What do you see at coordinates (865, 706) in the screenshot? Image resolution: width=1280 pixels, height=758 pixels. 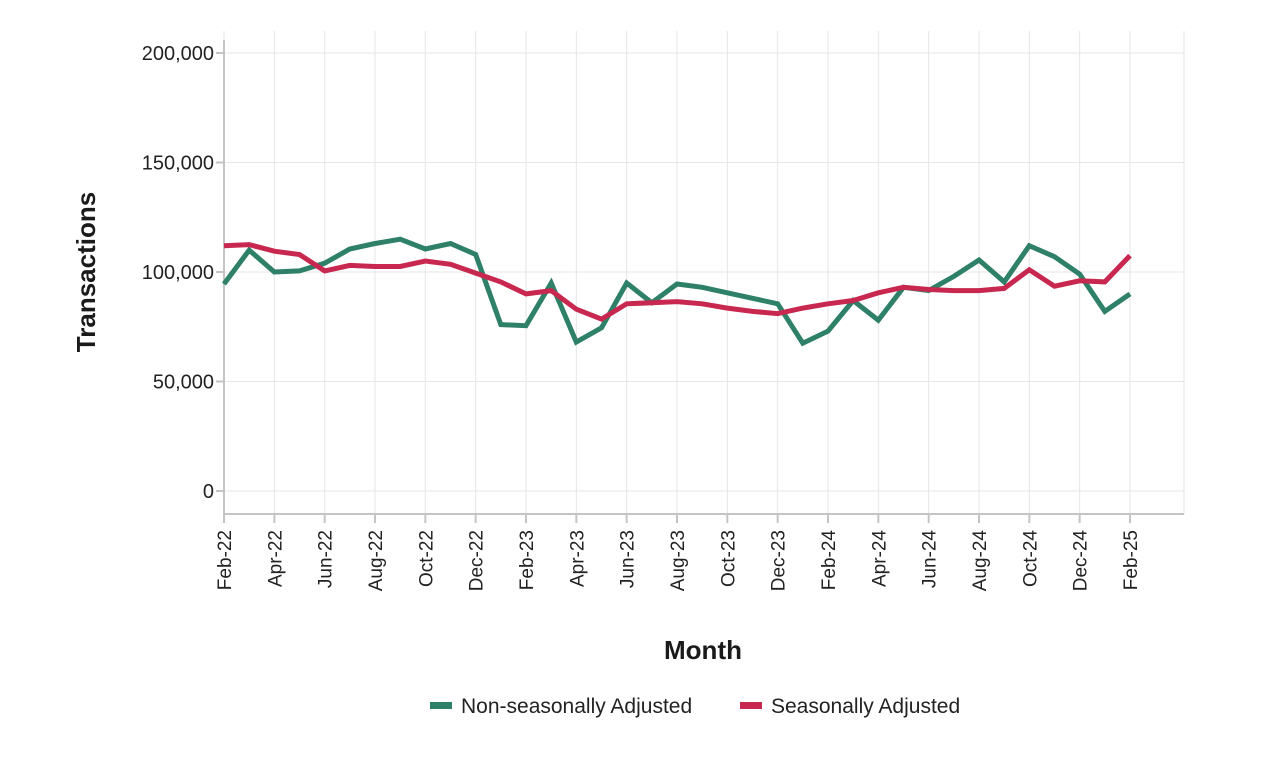 I see `legend-label-seasonal: Seasonally Adjusted` at bounding box center [865, 706].